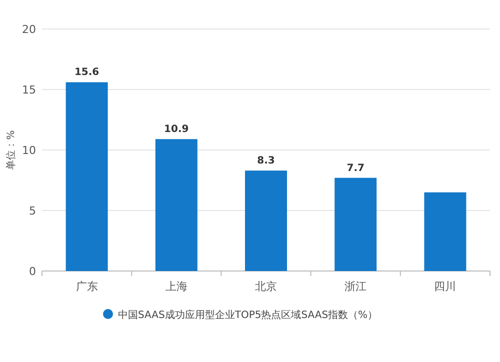 The image size is (500, 362). I want to click on y-tick-label: 0, so click(32, 271).